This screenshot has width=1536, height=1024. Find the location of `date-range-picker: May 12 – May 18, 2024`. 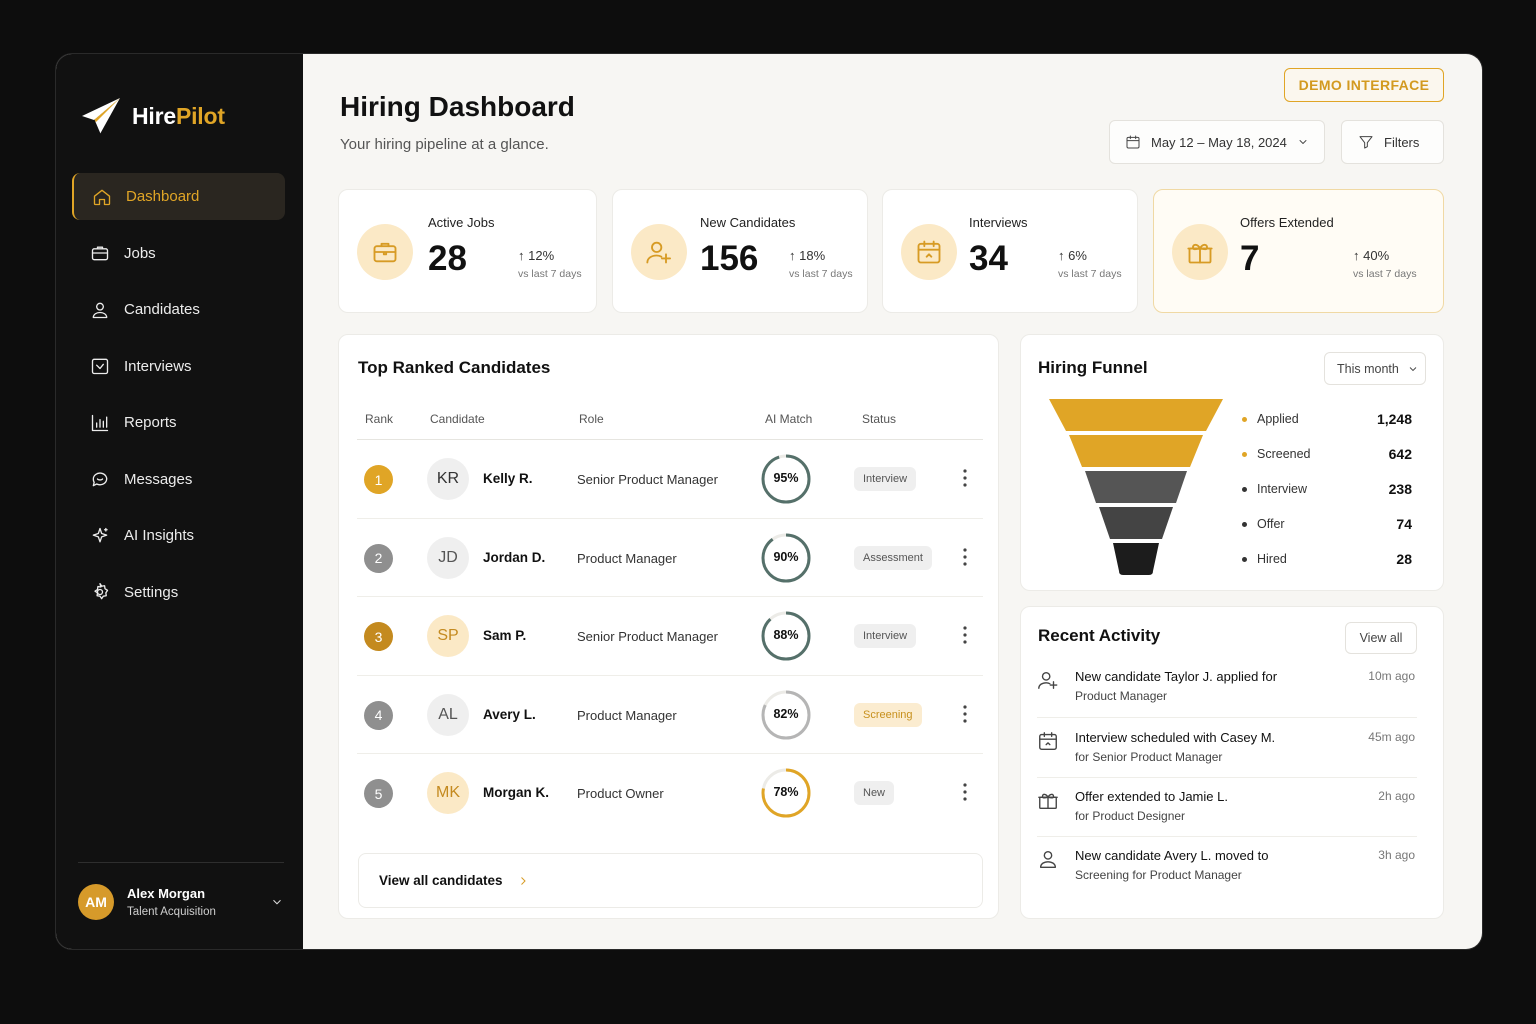

date-range-picker: May 12 – May 18, 2024 is located at coordinates (1217, 142).